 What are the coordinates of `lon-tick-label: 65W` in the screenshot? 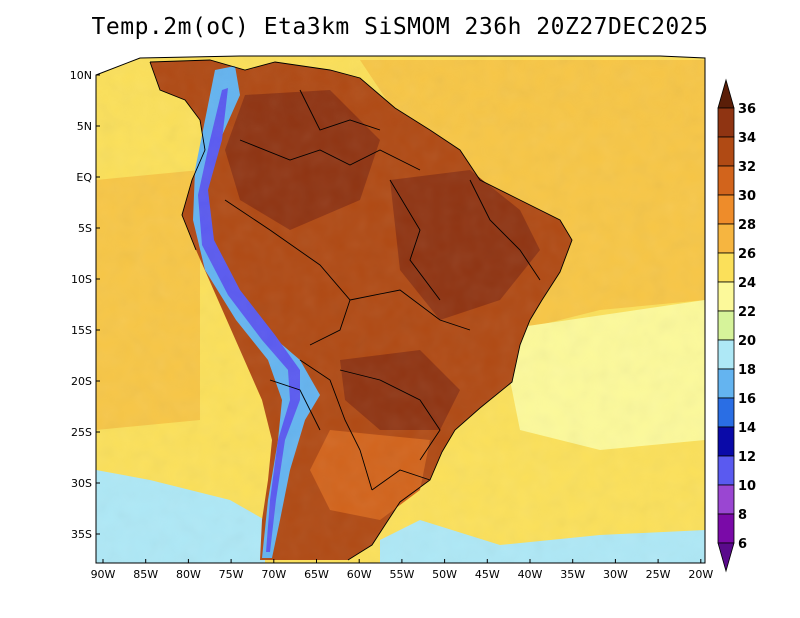 It's located at (316, 574).